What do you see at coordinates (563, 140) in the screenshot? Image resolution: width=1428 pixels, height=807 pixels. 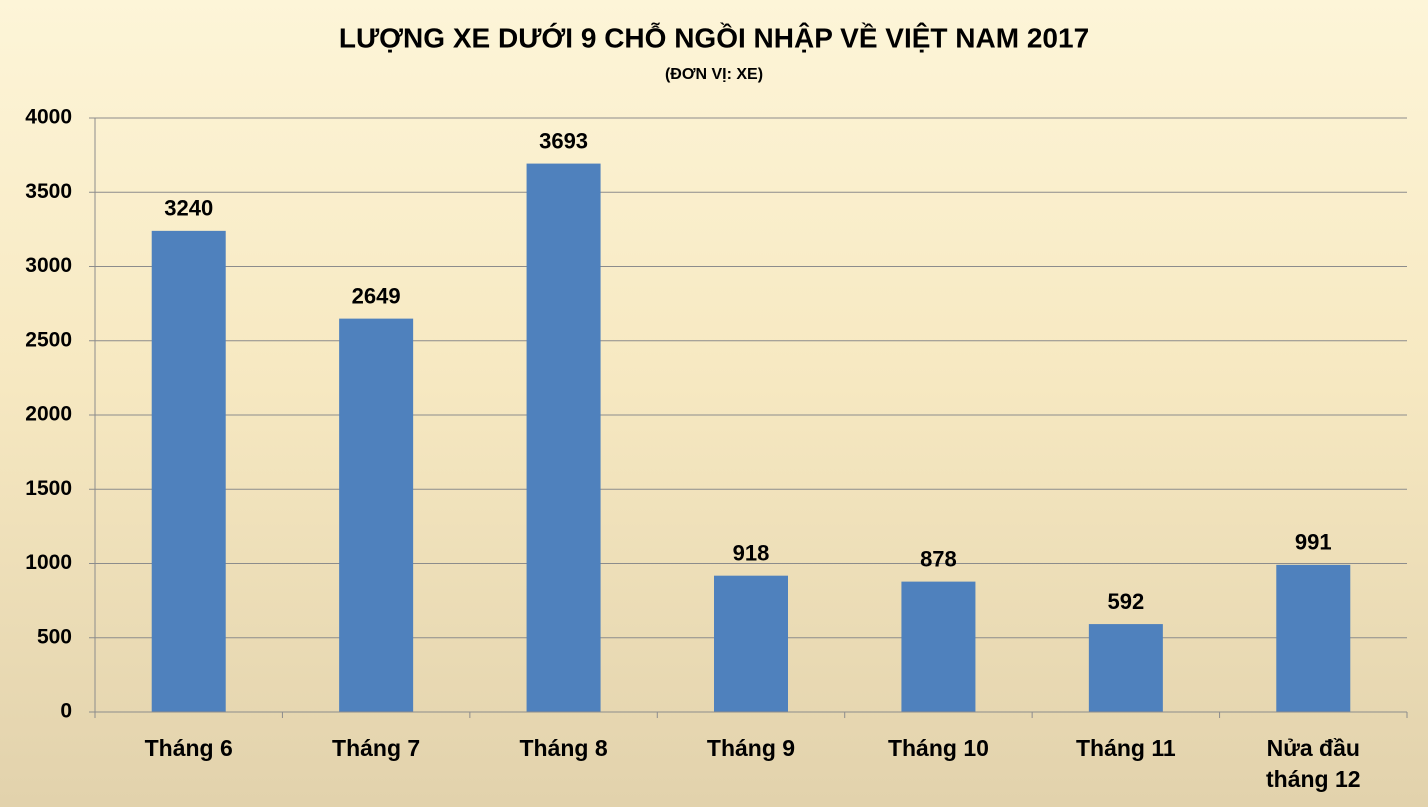 I see `value-label: 3693` at bounding box center [563, 140].